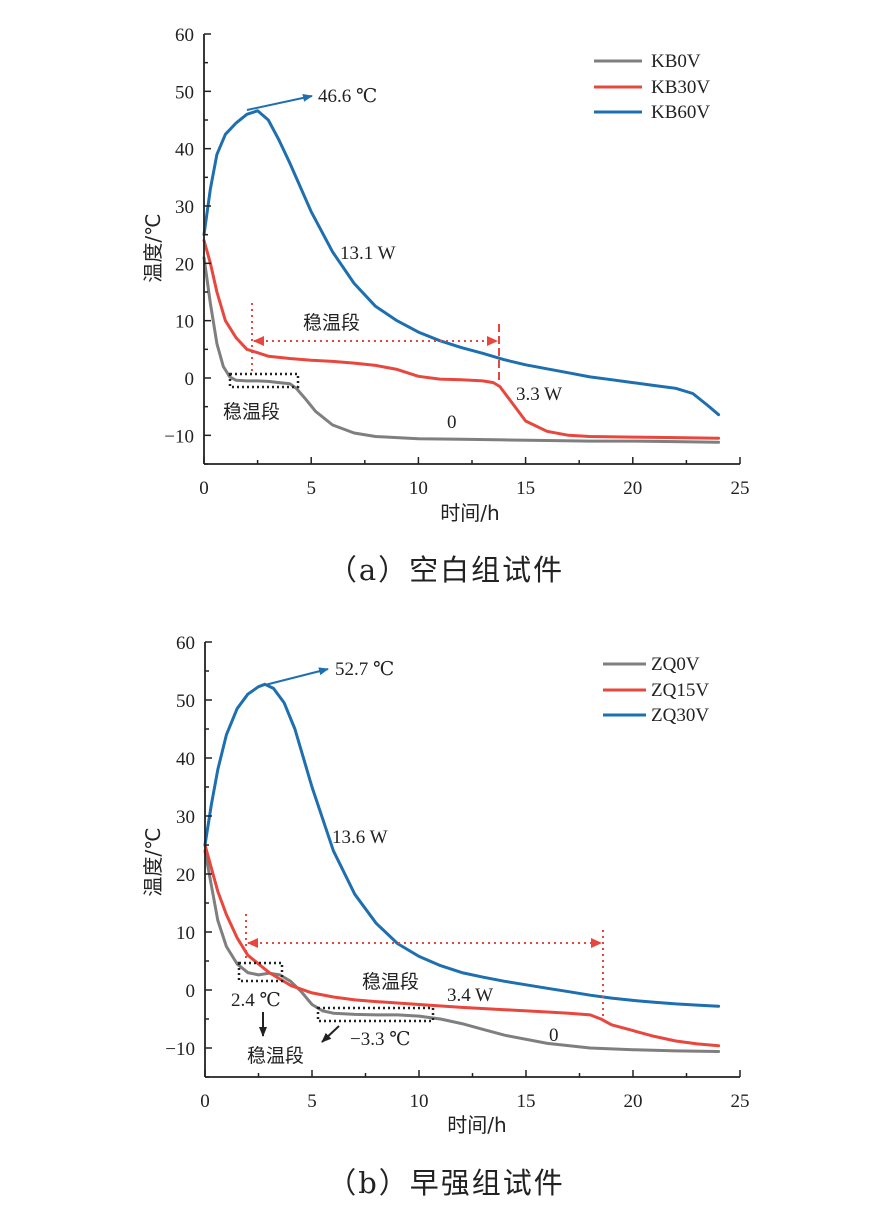 The width and height of the screenshot is (893, 1222). I want to click on legend-label-zq30v: ZQ30V, so click(680, 715).